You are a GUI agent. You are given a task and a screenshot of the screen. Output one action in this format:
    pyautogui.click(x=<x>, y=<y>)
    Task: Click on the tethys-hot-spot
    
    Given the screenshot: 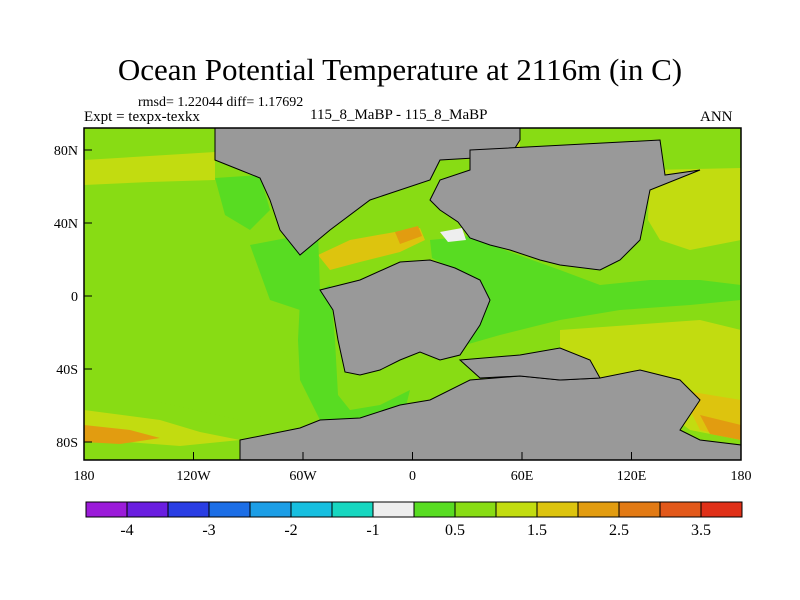 What is the action you would take?
    pyautogui.click(x=408, y=235)
    